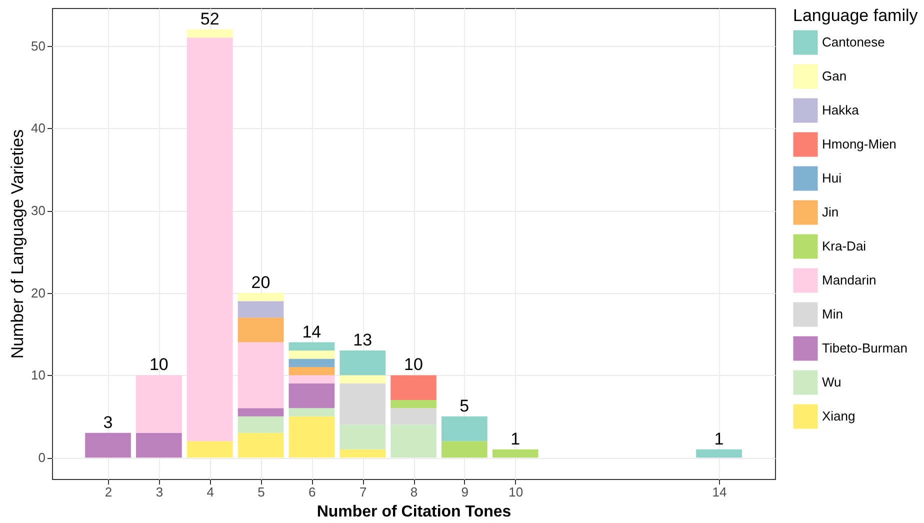 Image resolution: width=924 pixels, height=523 pixels. What do you see at coordinates (363, 492) in the screenshot?
I see `x-tick-label: 7` at bounding box center [363, 492].